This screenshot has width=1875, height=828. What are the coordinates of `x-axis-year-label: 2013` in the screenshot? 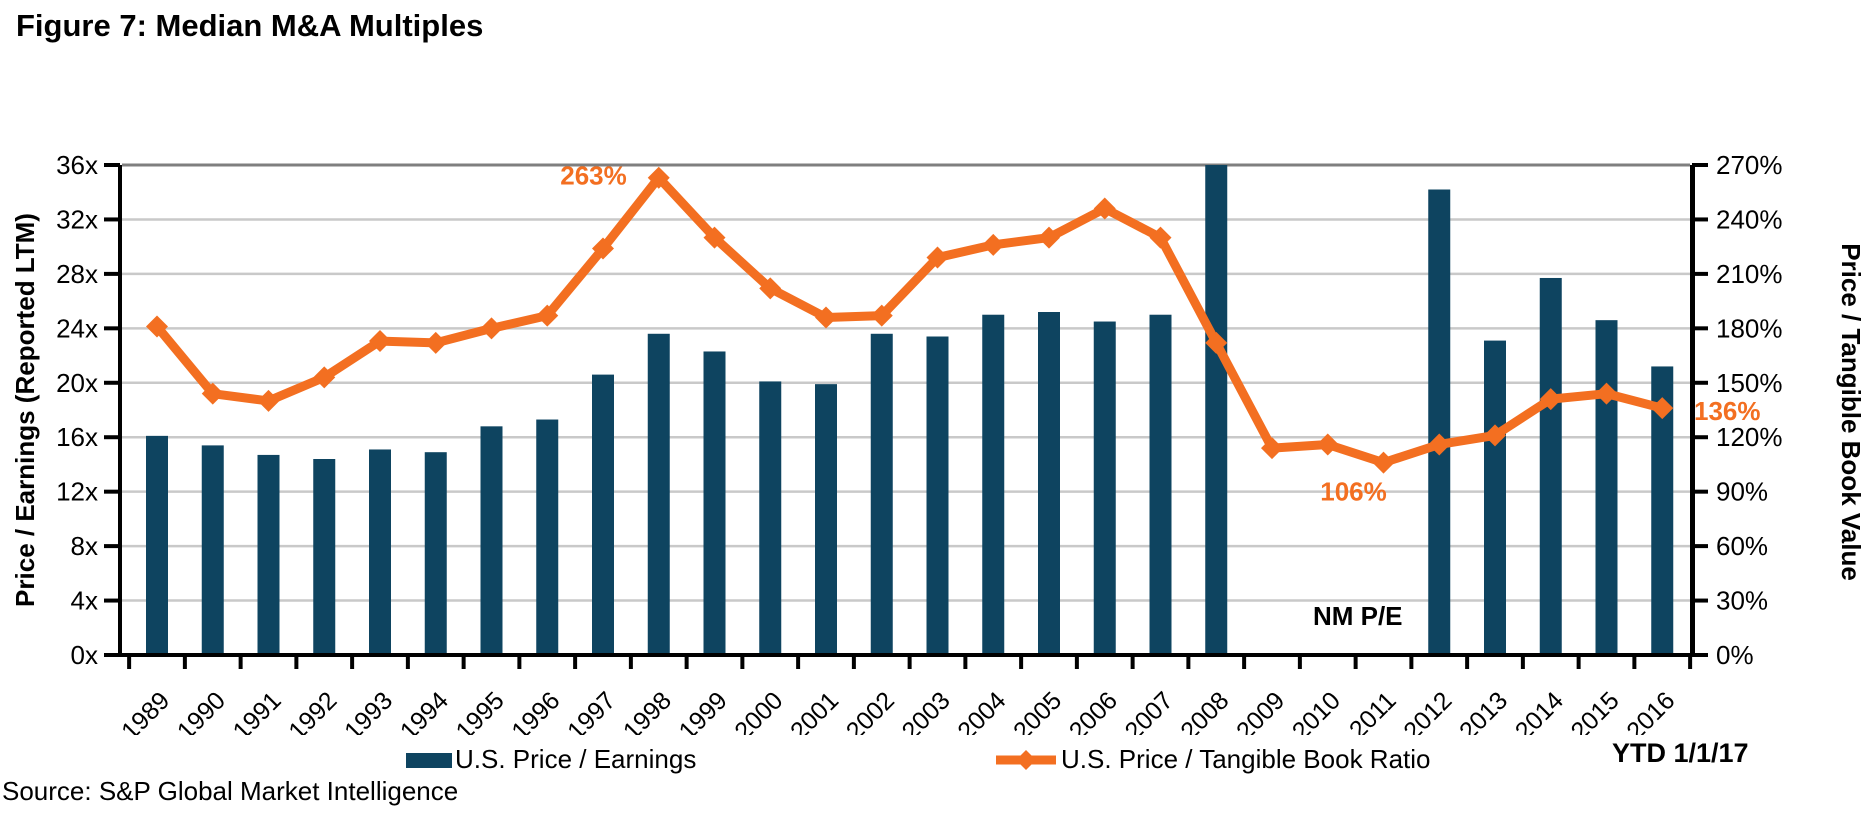 It's located at (1483, 710).